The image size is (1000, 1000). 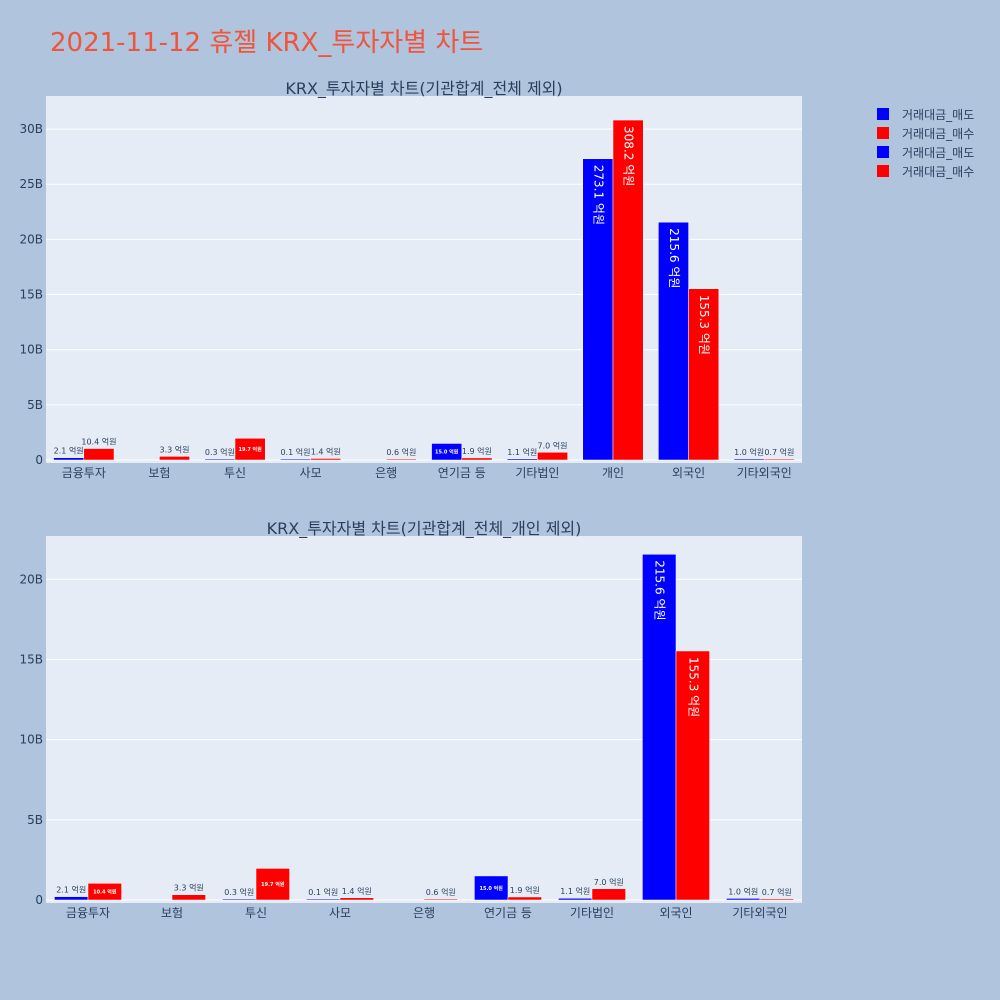 I want to click on subplot-title: KRX_투자자별 차트(기관합계_전체 제외), so click(x=423, y=89).